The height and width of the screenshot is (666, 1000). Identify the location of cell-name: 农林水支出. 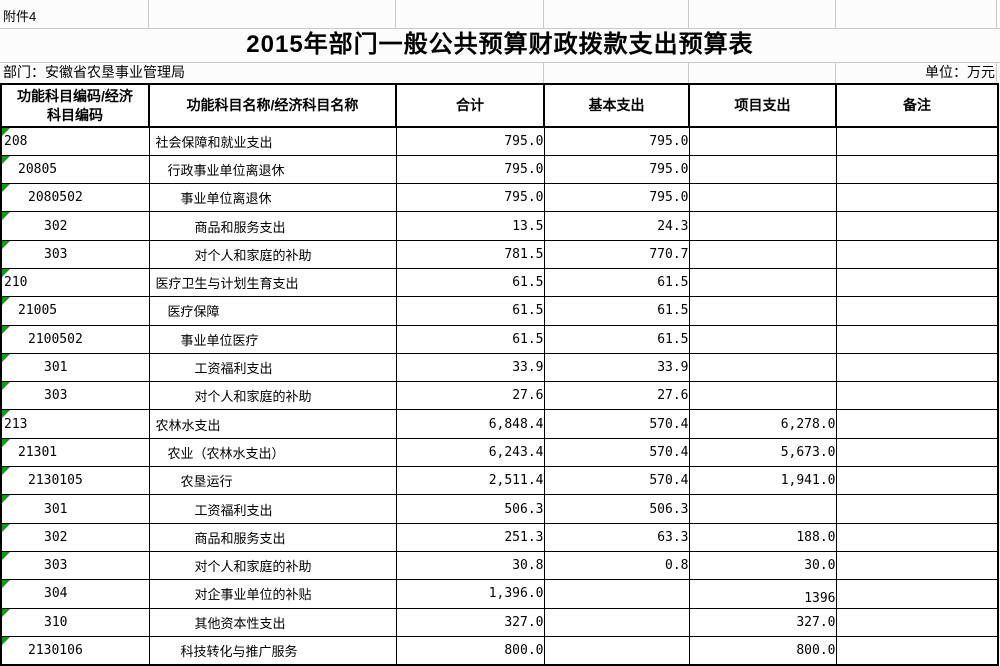
(272, 424).